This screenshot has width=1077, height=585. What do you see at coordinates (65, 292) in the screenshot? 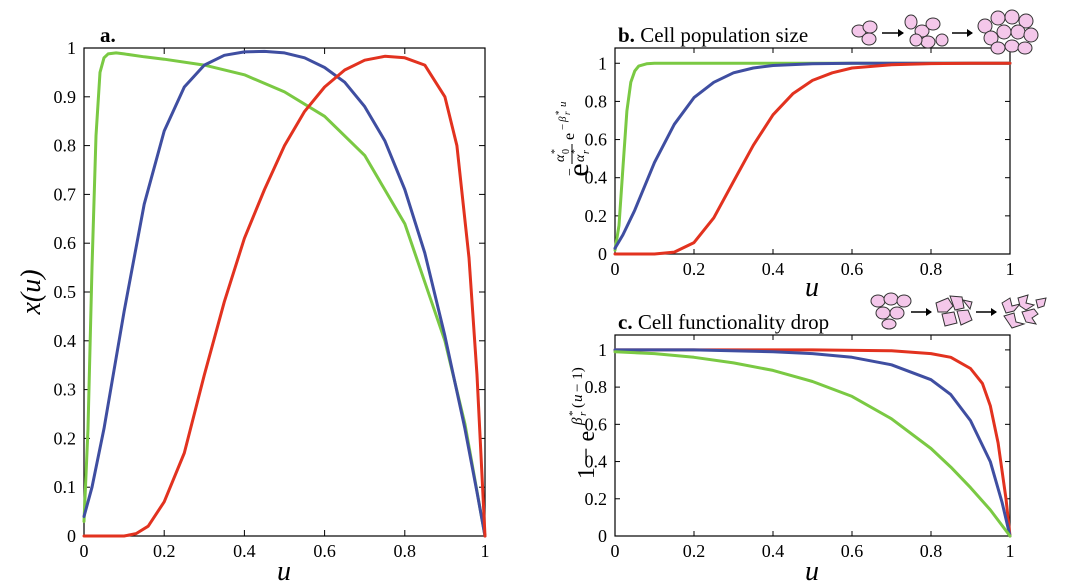
I see `y-tick-label: 0.5` at bounding box center [65, 292].